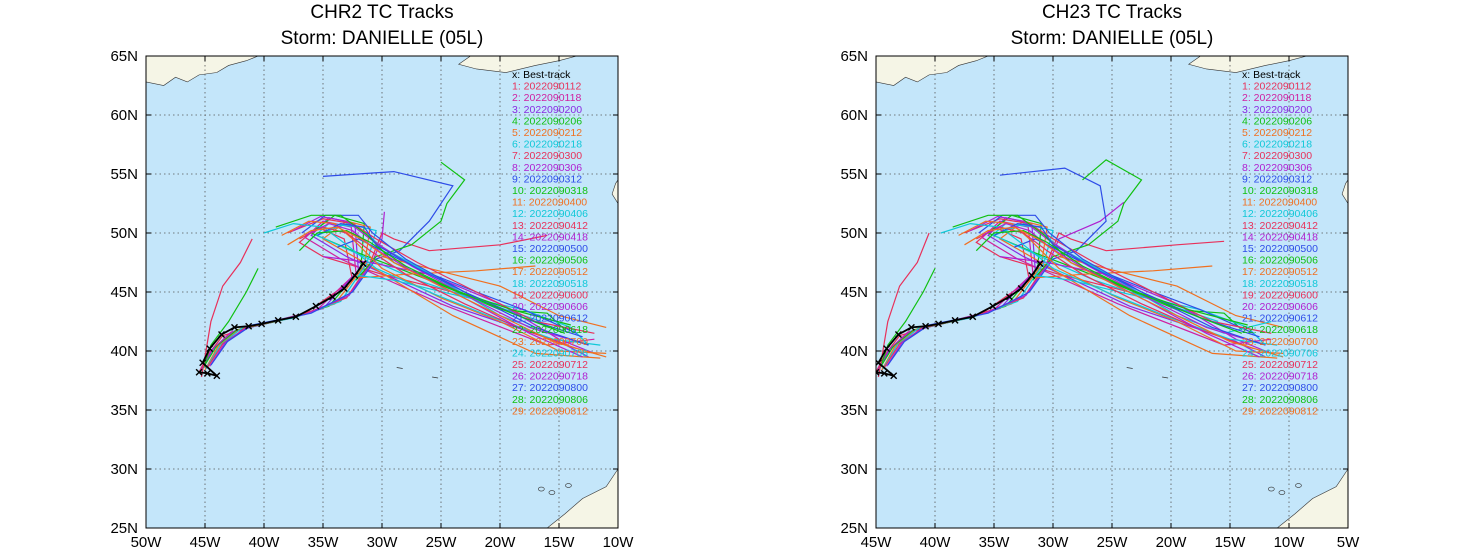 The height and width of the screenshot is (550, 1460). What do you see at coordinates (1280, 330) in the screenshot?
I see `legend-entry: 22: 2022090618` at bounding box center [1280, 330].